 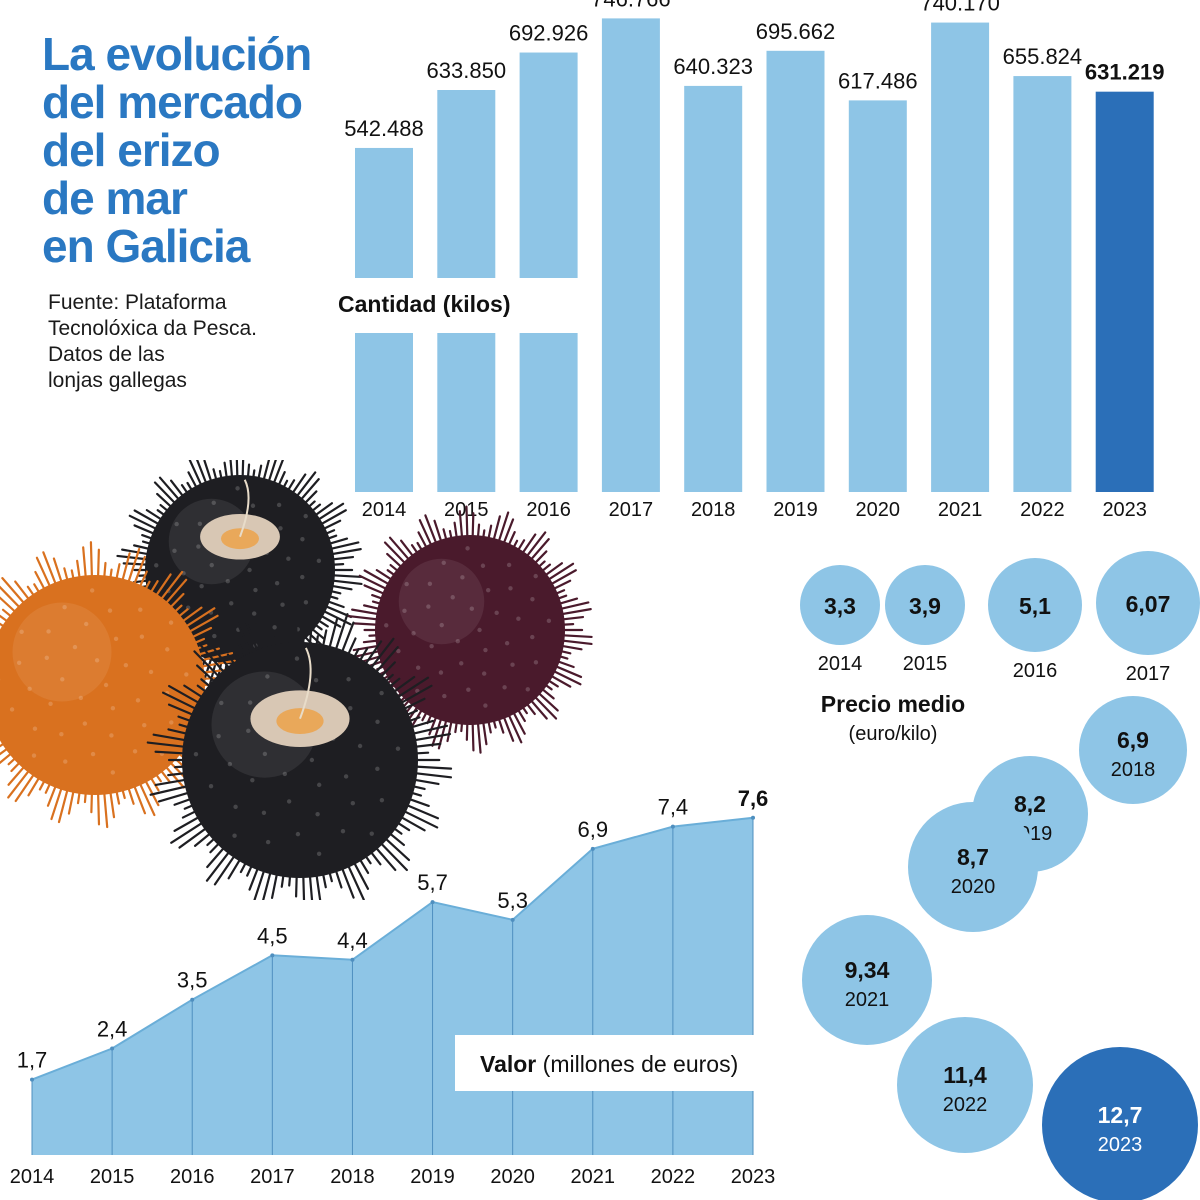 What do you see at coordinates (152, 328) in the screenshot?
I see `source-line: Tecnolóxica da Pesca.` at bounding box center [152, 328].